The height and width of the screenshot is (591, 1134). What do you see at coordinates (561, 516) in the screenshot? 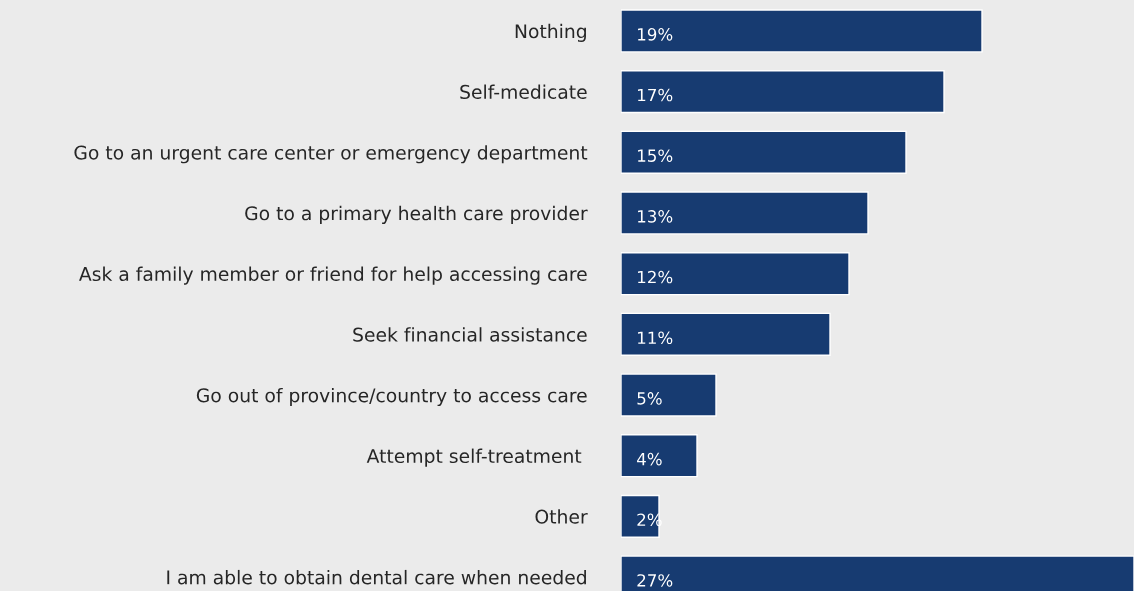
I see `y-tick-label: Other` at bounding box center [561, 516].